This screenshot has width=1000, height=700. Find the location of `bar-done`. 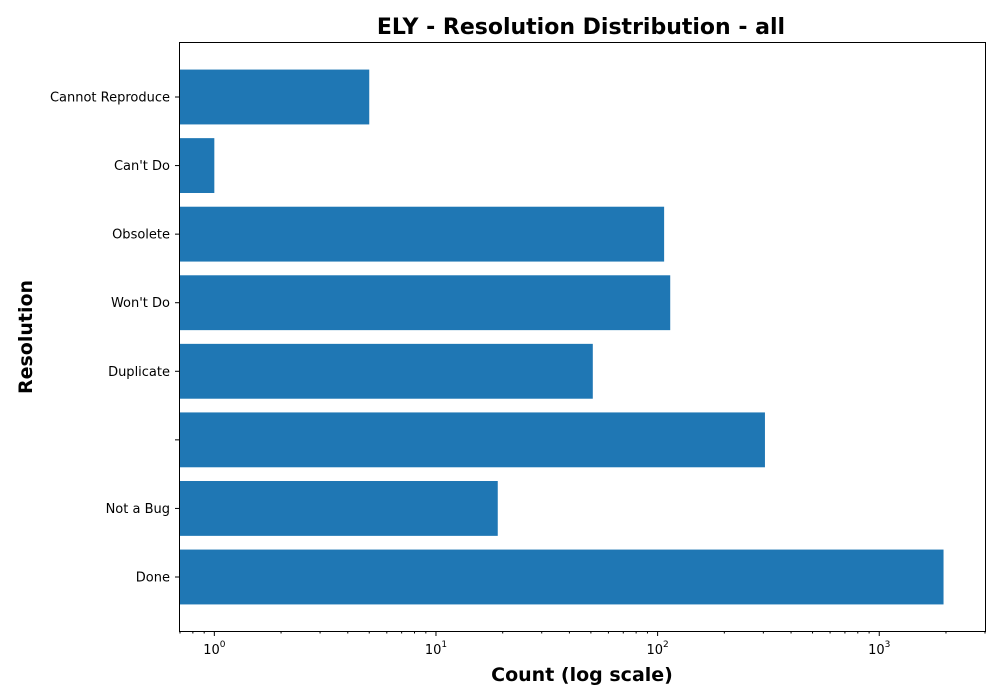

bar-done is located at coordinates (562, 577).